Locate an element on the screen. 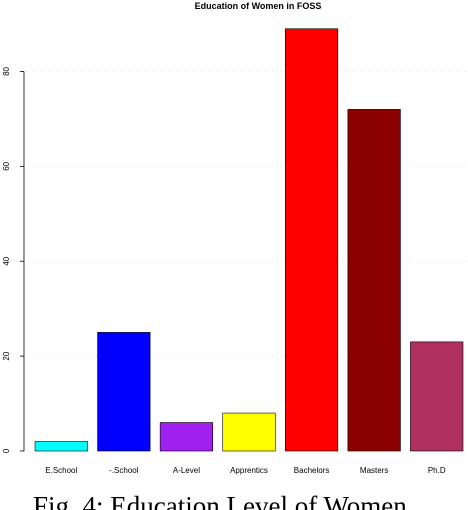 The width and height of the screenshot is (468, 510). x-tick-label: -.School is located at coordinates (124, 470).